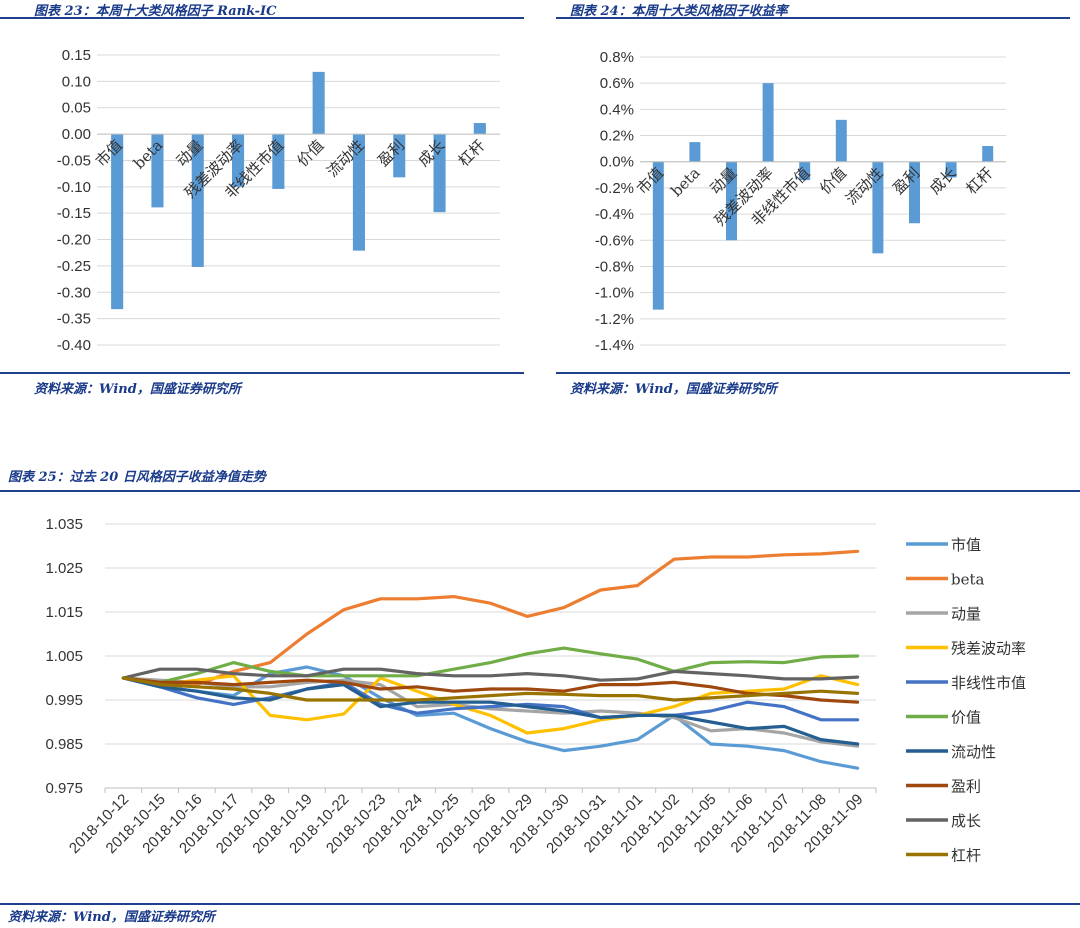 The height and width of the screenshot is (928, 1080). Describe the element at coordinates (973, 752) in the screenshot. I see `legend-label: 流动性` at that location.